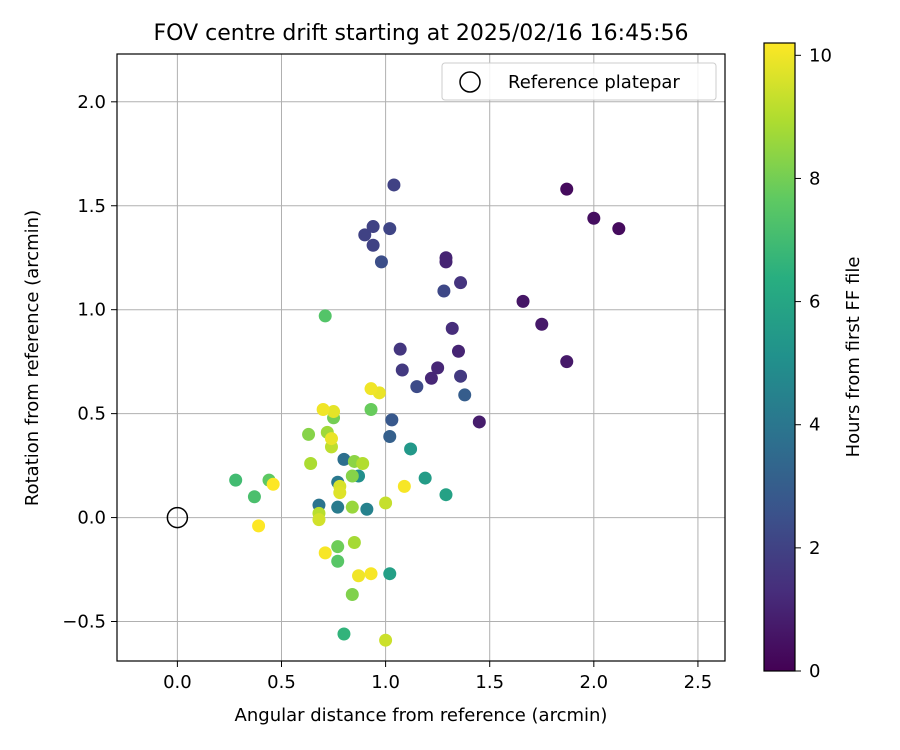 The height and width of the screenshot is (750, 900). I want to click on x-tick-label: 1.5, so click(489, 682).